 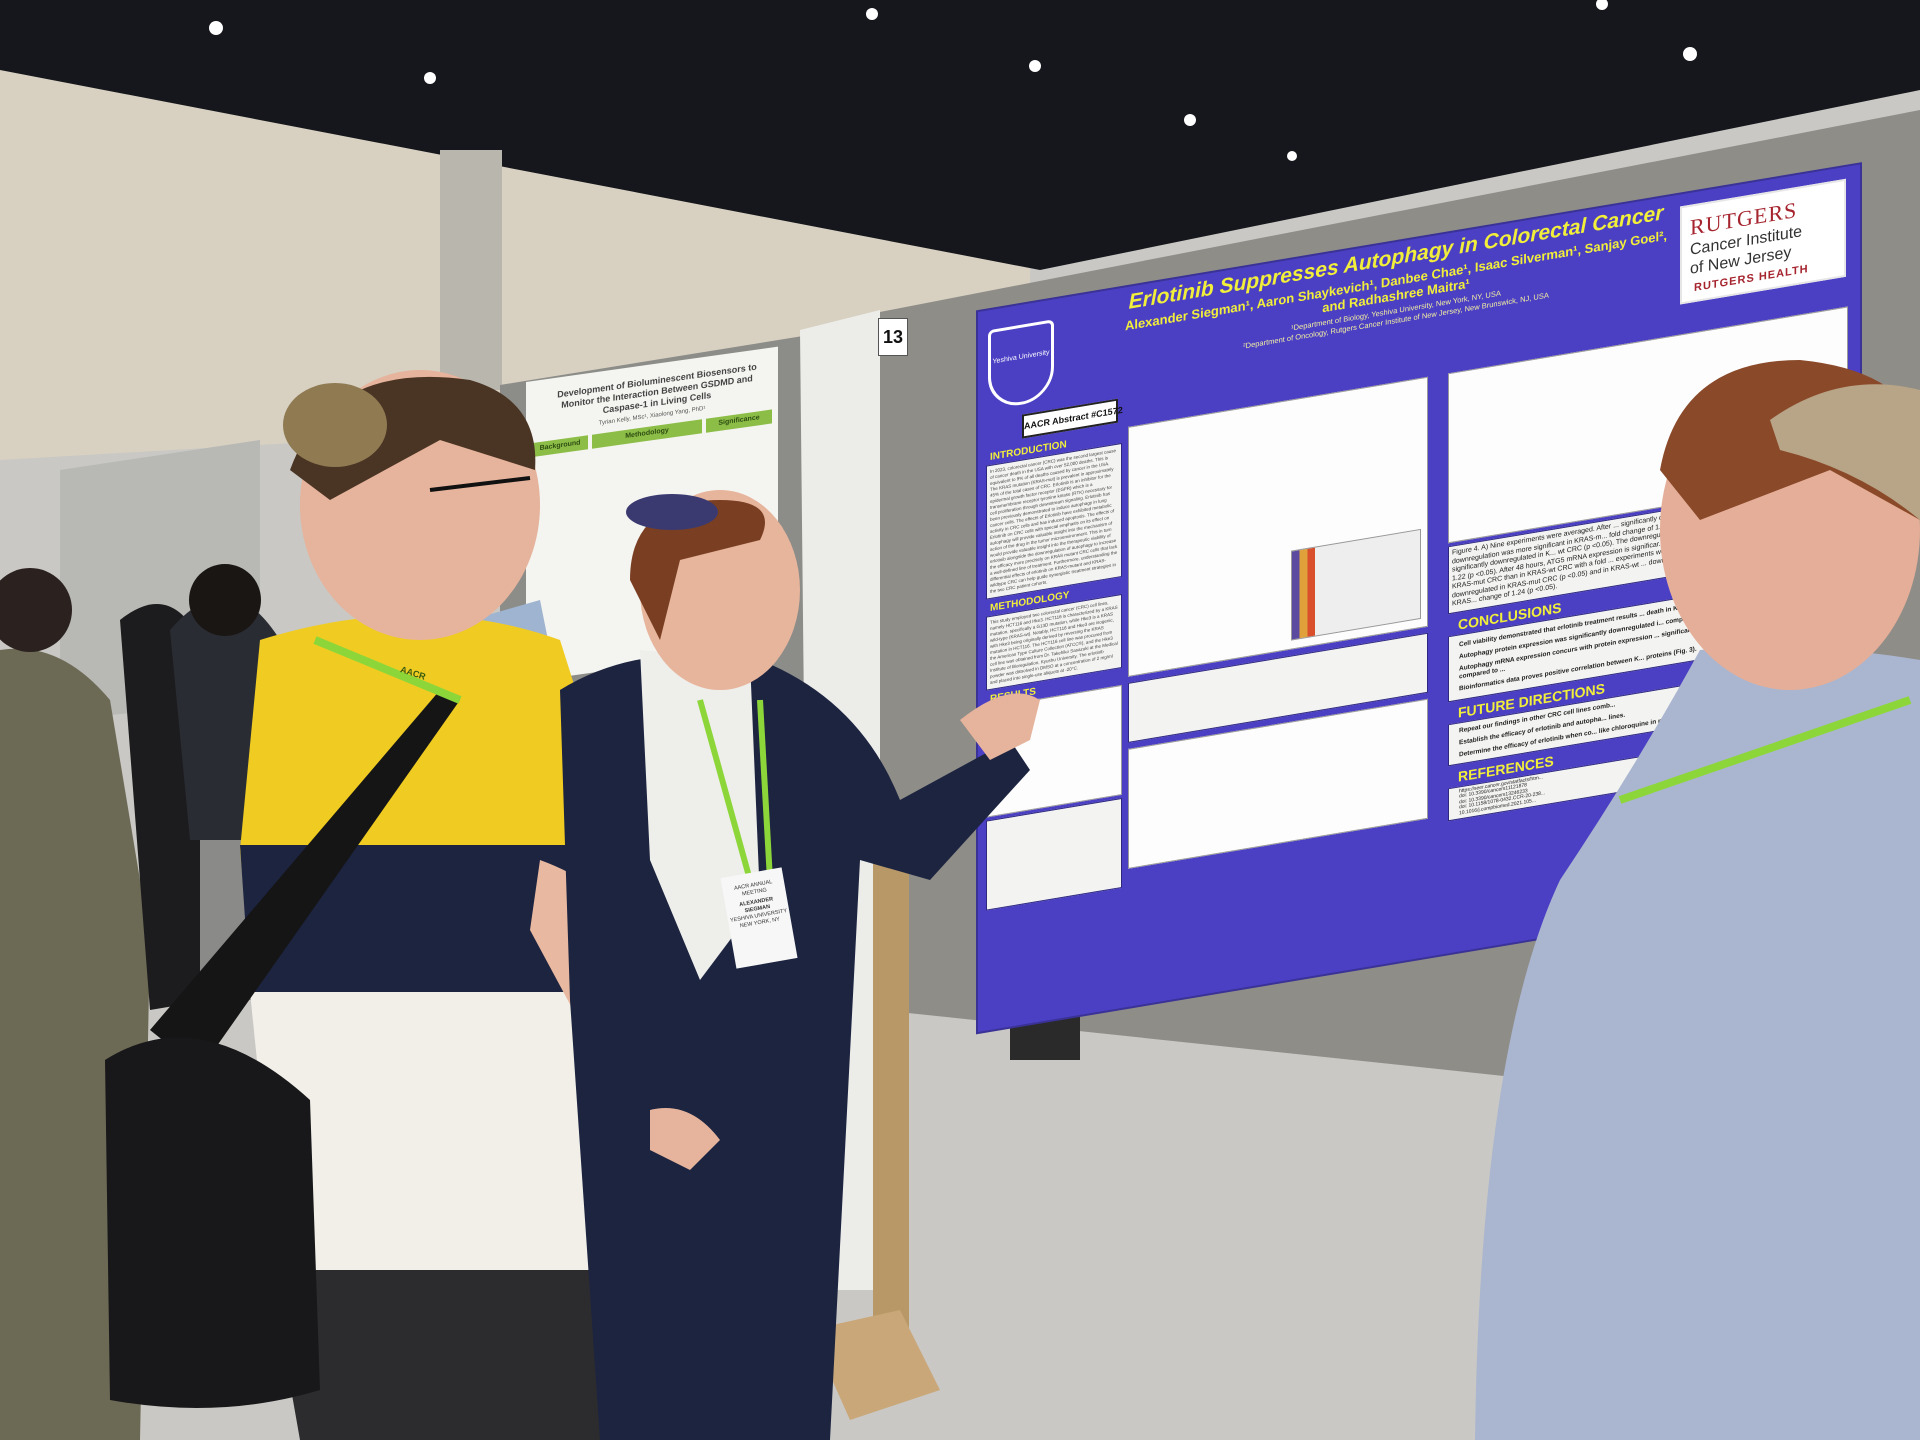 What do you see at coordinates (1000, 726) in the screenshot?
I see `gesturing-hand` at bounding box center [1000, 726].